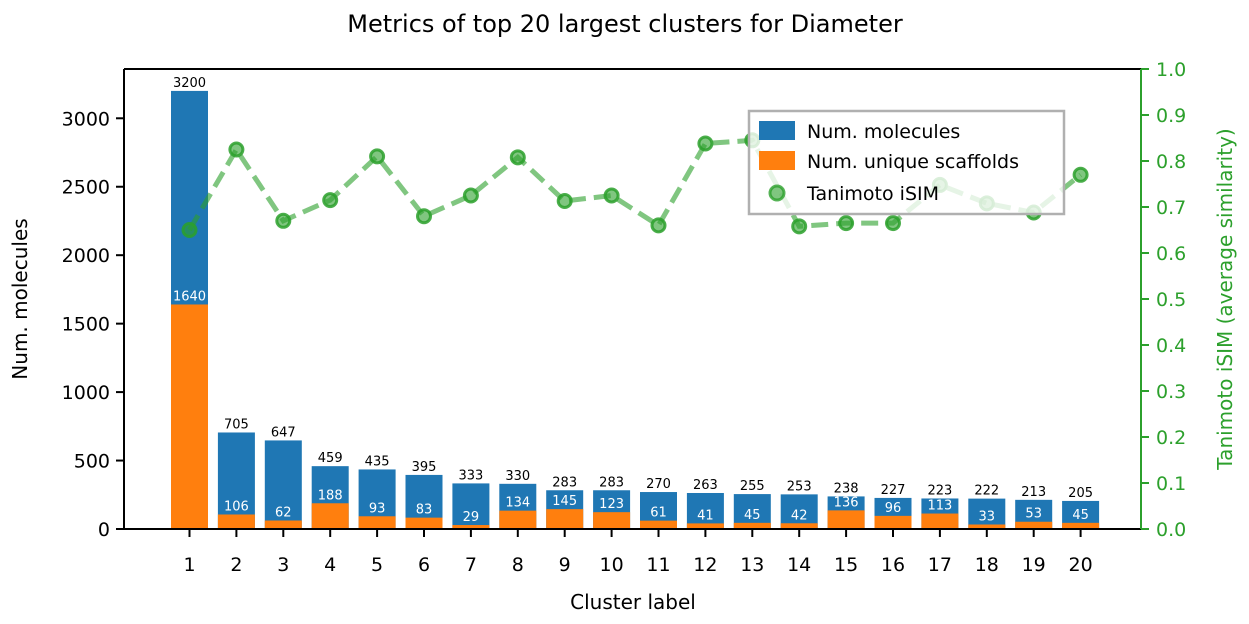 This screenshot has height=624, width=1249. I want to click on y-right-tick-label-0.0: 0.0, so click(1171, 530).